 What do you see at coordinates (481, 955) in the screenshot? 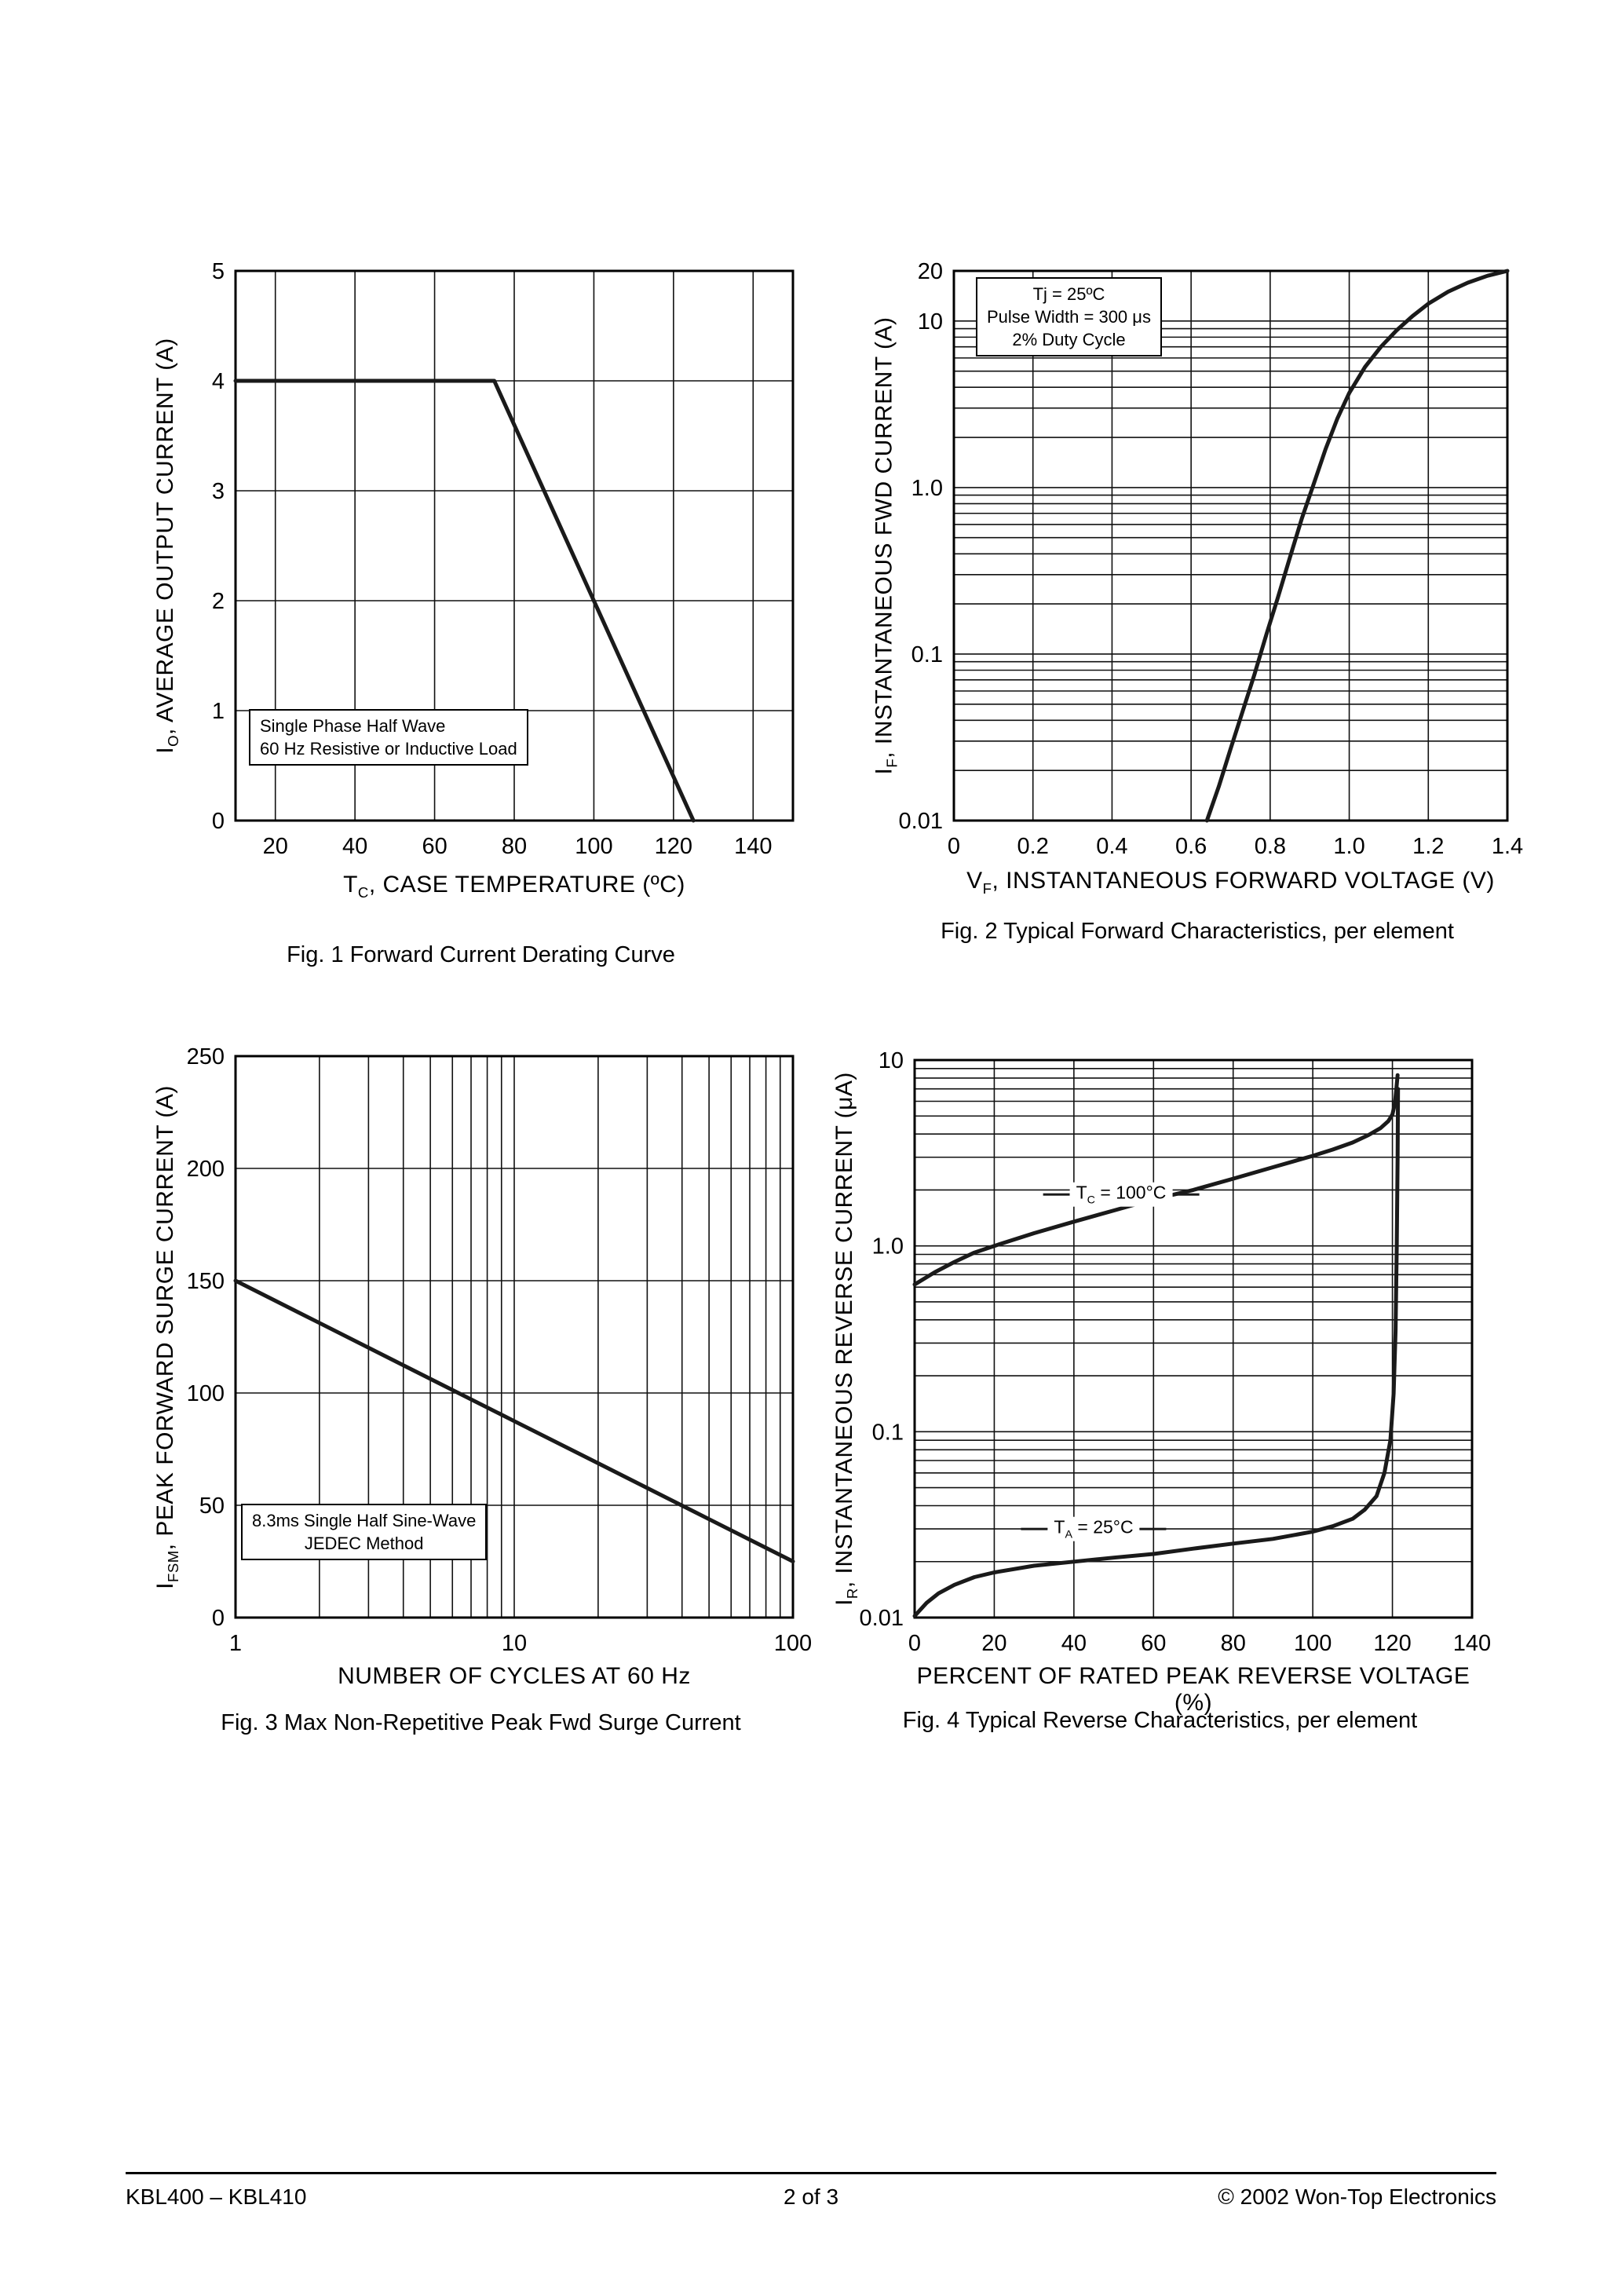
I see `fig1-caption: Fig. 1 Forward Current Derating Curve` at bounding box center [481, 955].